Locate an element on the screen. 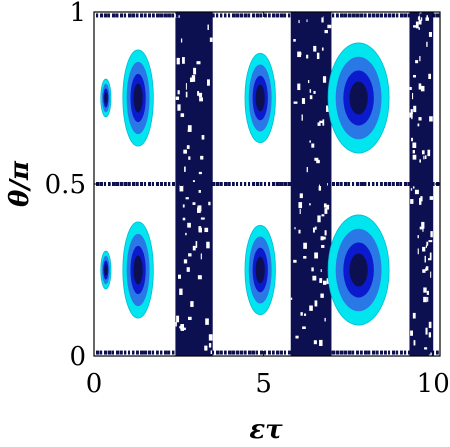 This screenshot has height=447, width=450. y-axis-label: θ/π is located at coordinates (20, 183).